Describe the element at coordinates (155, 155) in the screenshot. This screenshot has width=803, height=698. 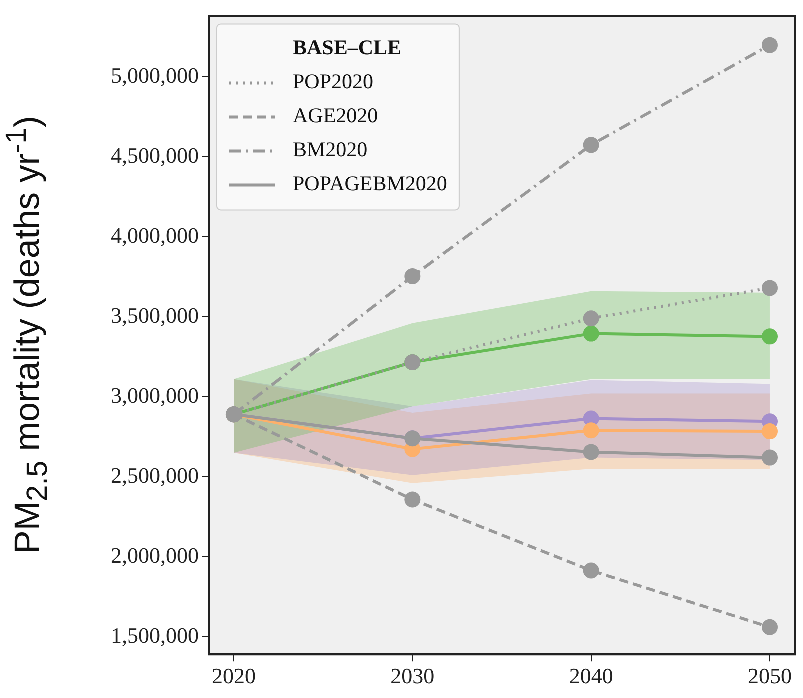
I see `y-tick-label: 4,500,000` at that location.